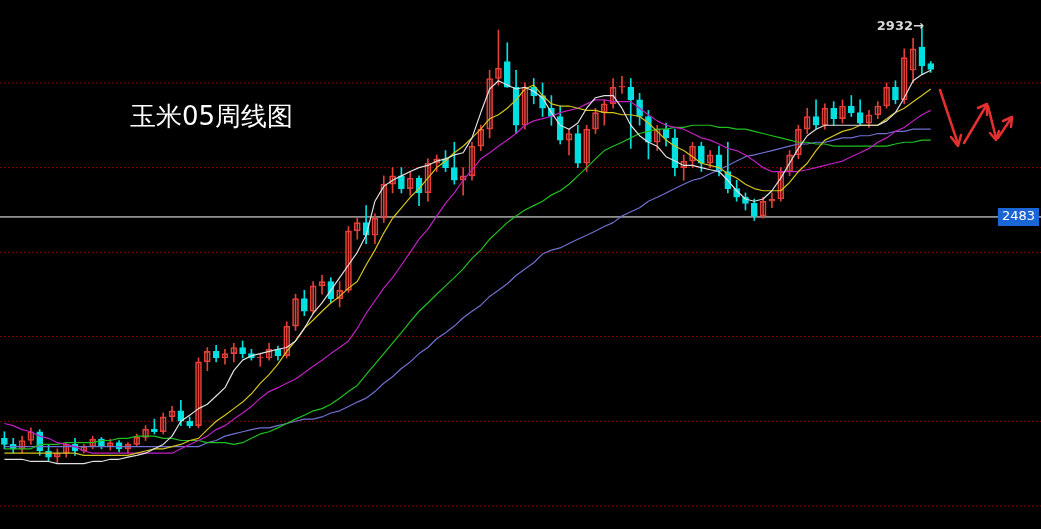 Image resolution: width=1041 pixels, height=529 pixels. Describe the element at coordinates (212, 115) in the screenshot. I see `text: 玉米05周线图` at that location.